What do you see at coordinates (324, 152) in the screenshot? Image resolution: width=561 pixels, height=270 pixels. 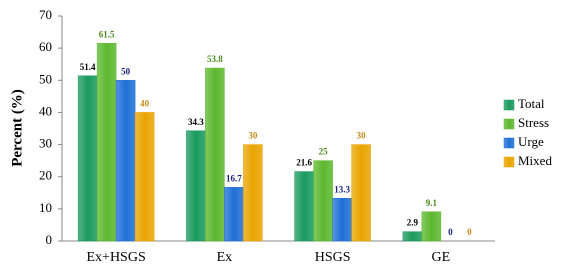 I see `value-label: 25` at bounding box center [324, 152].